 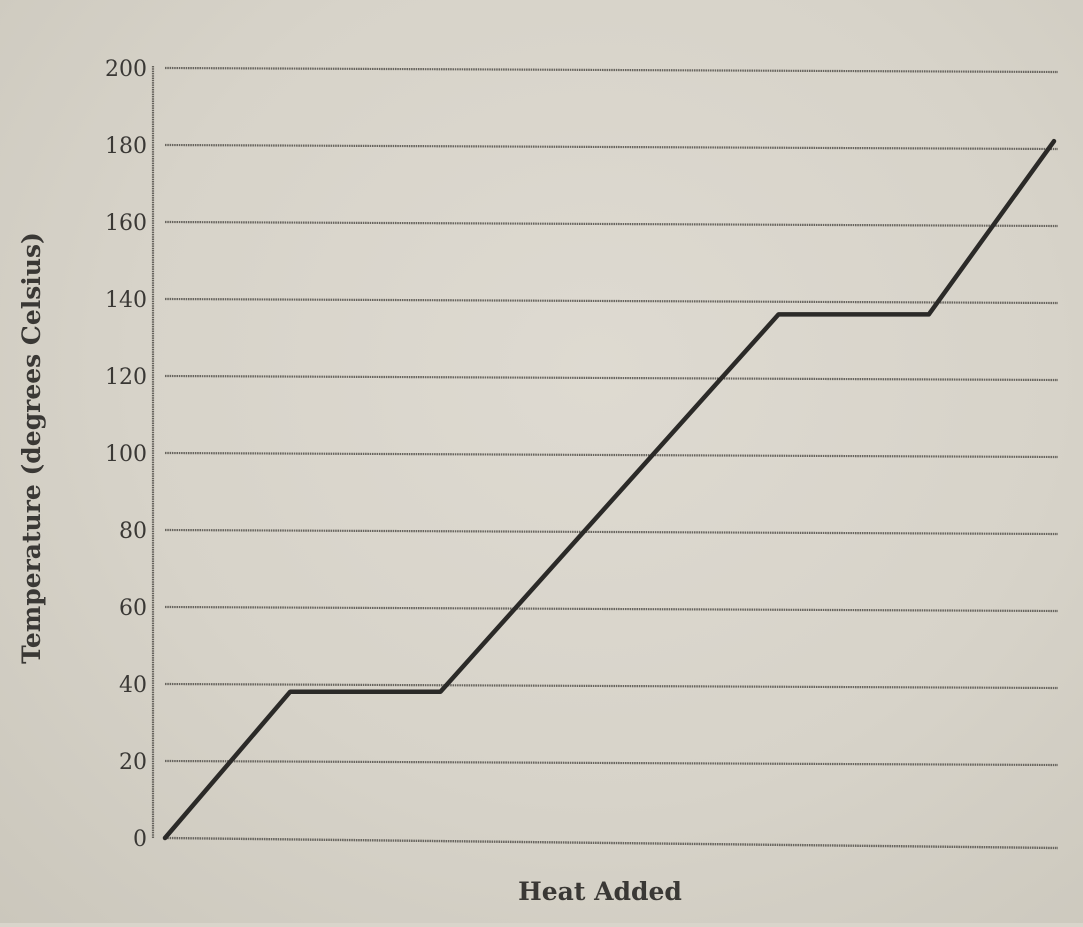 I want to click on y-axis-title: Temperature (degrees Celsius), so click(x=31, y=448).